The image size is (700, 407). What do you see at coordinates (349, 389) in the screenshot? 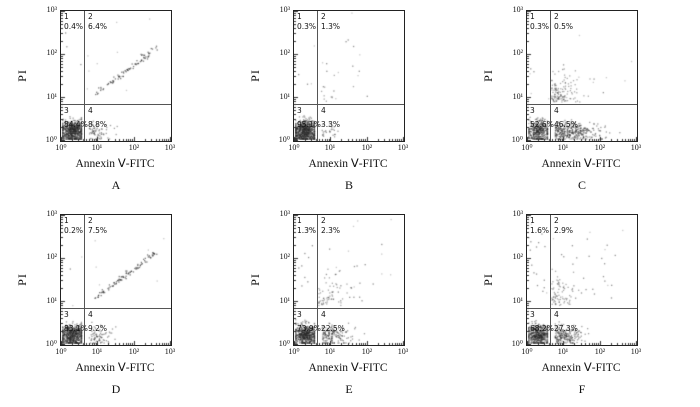
I see `panel-letter: E` at bounding box center [349, 389].